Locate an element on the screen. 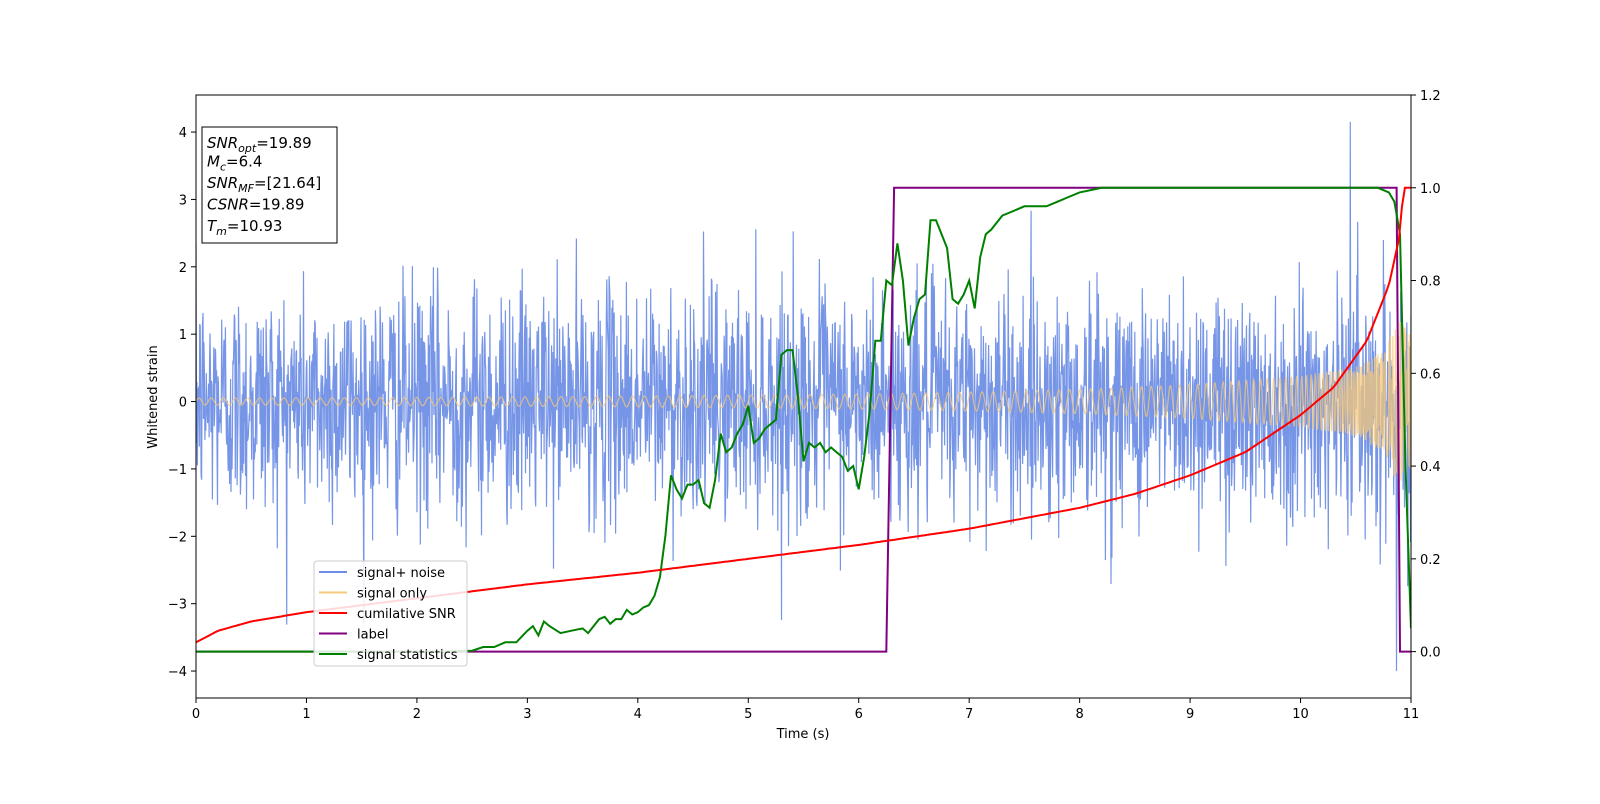 Image resolution: width=1600 pixels, height=804 pixels. y-left-tick-label: 2 is located at coordinates (183, 268).